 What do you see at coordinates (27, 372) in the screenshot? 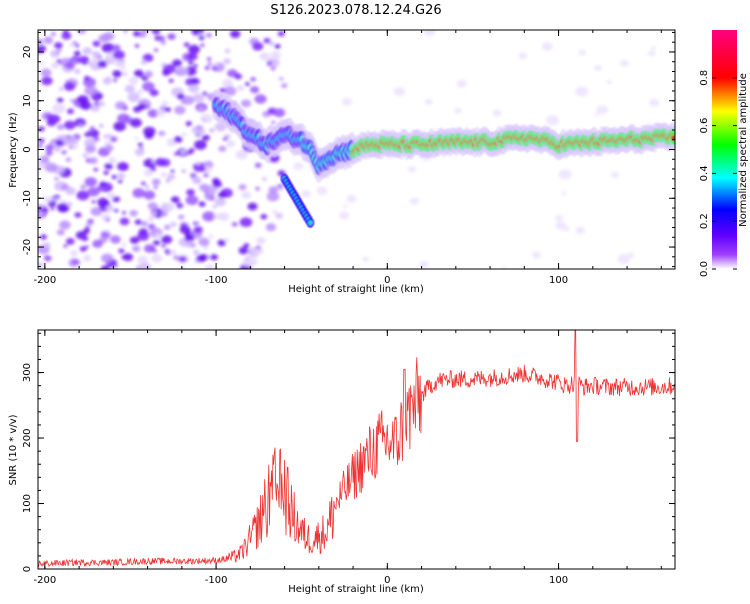
I see `snr-y-tick-label: 300` at bounding box center [27, 372].